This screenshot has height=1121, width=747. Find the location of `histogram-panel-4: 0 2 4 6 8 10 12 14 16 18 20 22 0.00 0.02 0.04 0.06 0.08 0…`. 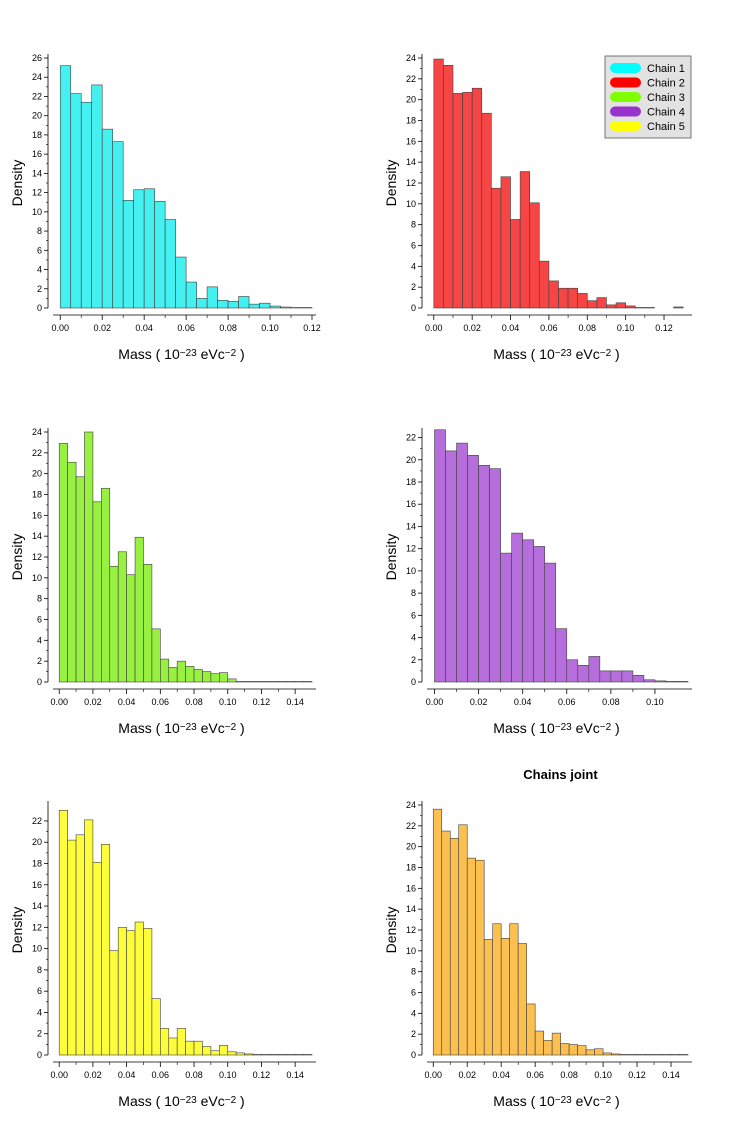

histogram-panel-4: 0 2 4 6 8 10 12 14 16 18 20 22 0.00 0.02 0.04 0.06 0.08 0… is located at coordinates (537, 582).